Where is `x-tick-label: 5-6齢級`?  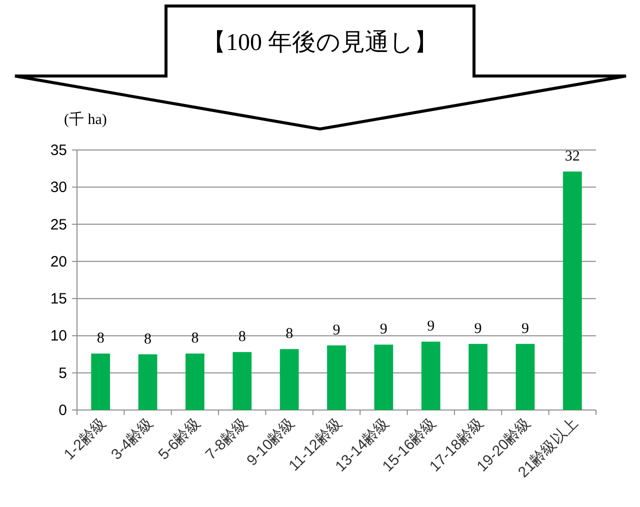
x-tick-label: 5-6齢級 is located at coordinates (179, 439).